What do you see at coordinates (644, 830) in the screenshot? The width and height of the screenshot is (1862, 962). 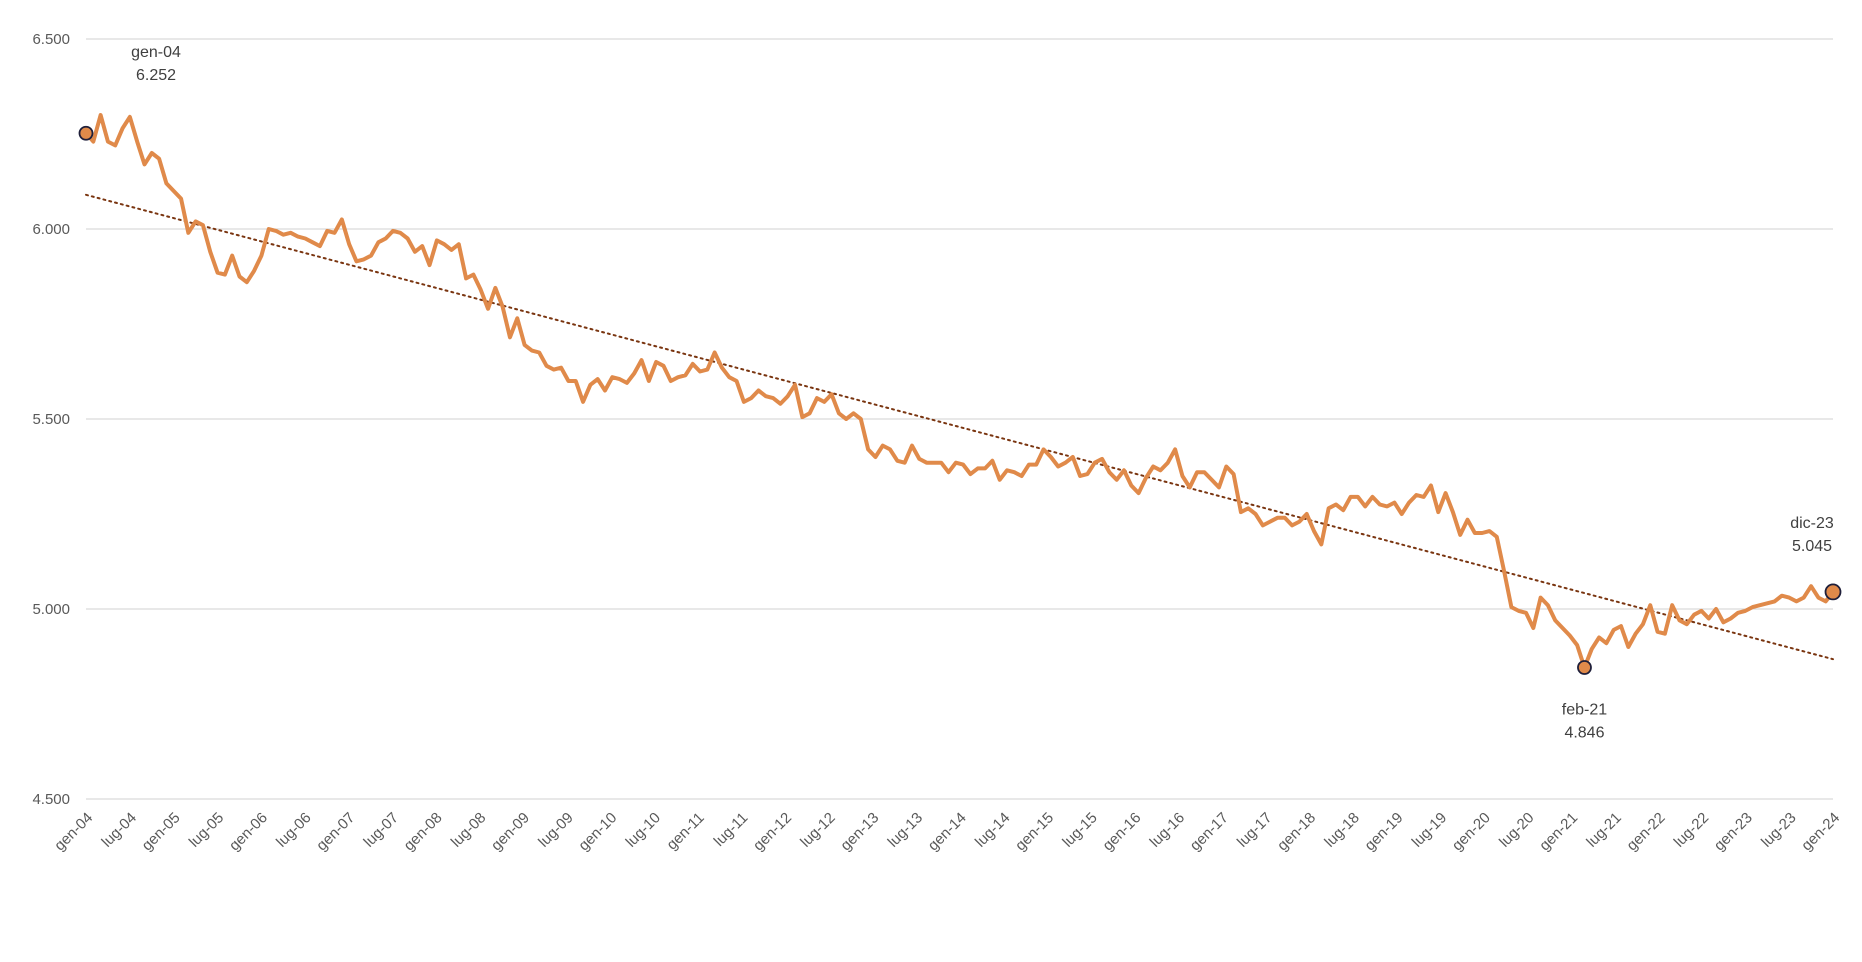 I see `x-tick-label: lug-10` at bounding box center [644, 830].